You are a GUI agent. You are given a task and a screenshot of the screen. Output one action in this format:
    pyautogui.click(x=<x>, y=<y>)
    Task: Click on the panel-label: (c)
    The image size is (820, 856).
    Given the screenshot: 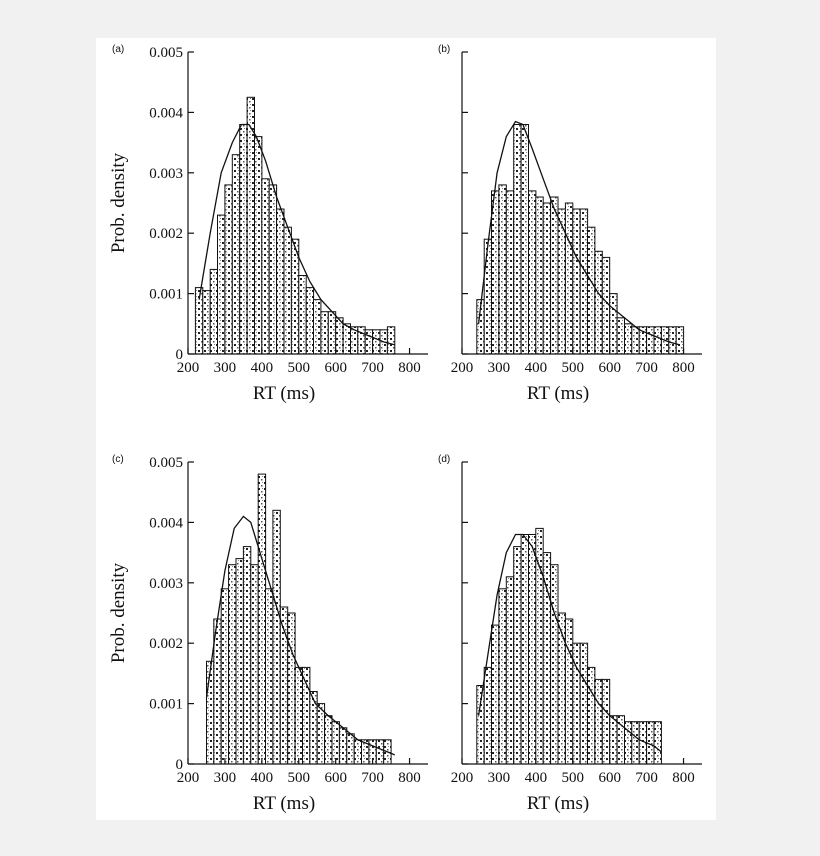 What is the action you would take?
    pyautogui.click(x=118, y=459)
    